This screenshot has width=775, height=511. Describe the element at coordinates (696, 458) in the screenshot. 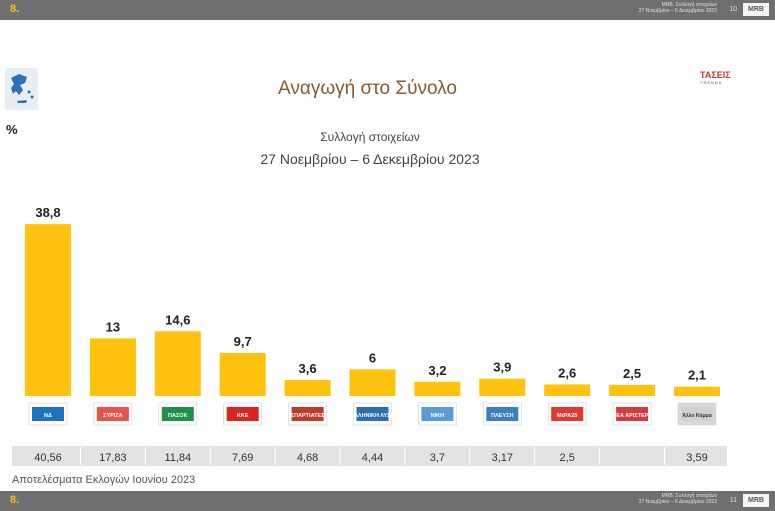

I see `previous-result: 3,59` at that location.